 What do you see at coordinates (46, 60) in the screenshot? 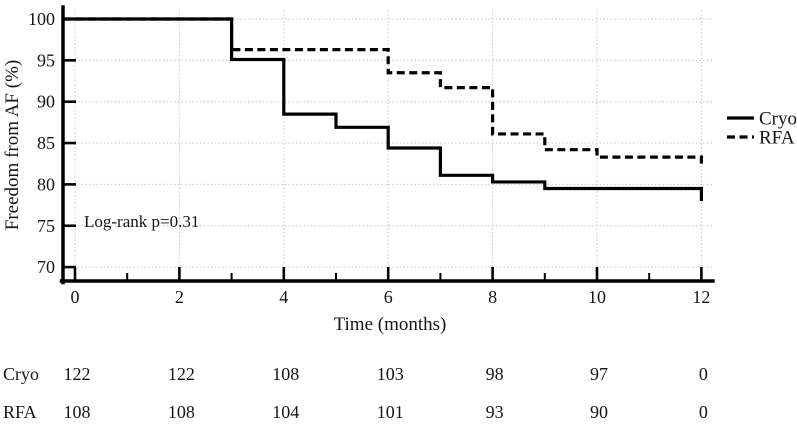
I see `y-tick-label: 95` at bounding box center [46, 60].